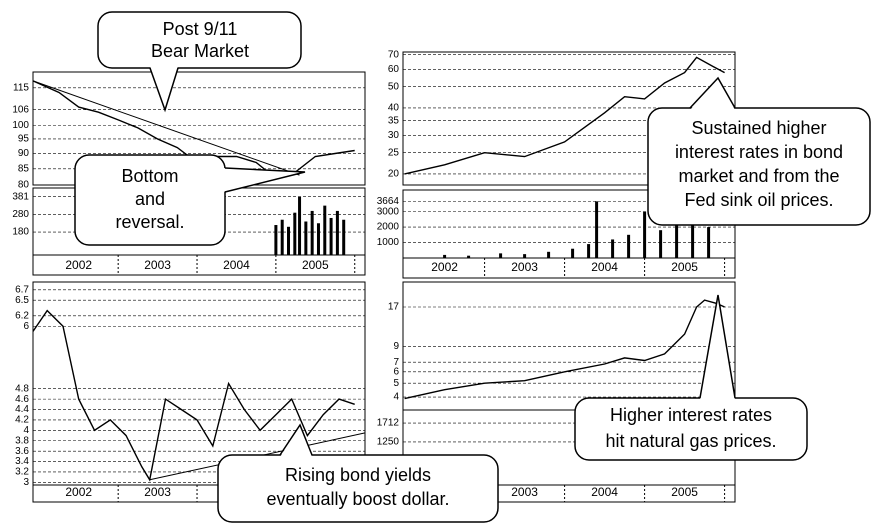  Describe the element at coordinates (388, 201) in the screenshot. I see `y-tick-label: 3664` at that location.